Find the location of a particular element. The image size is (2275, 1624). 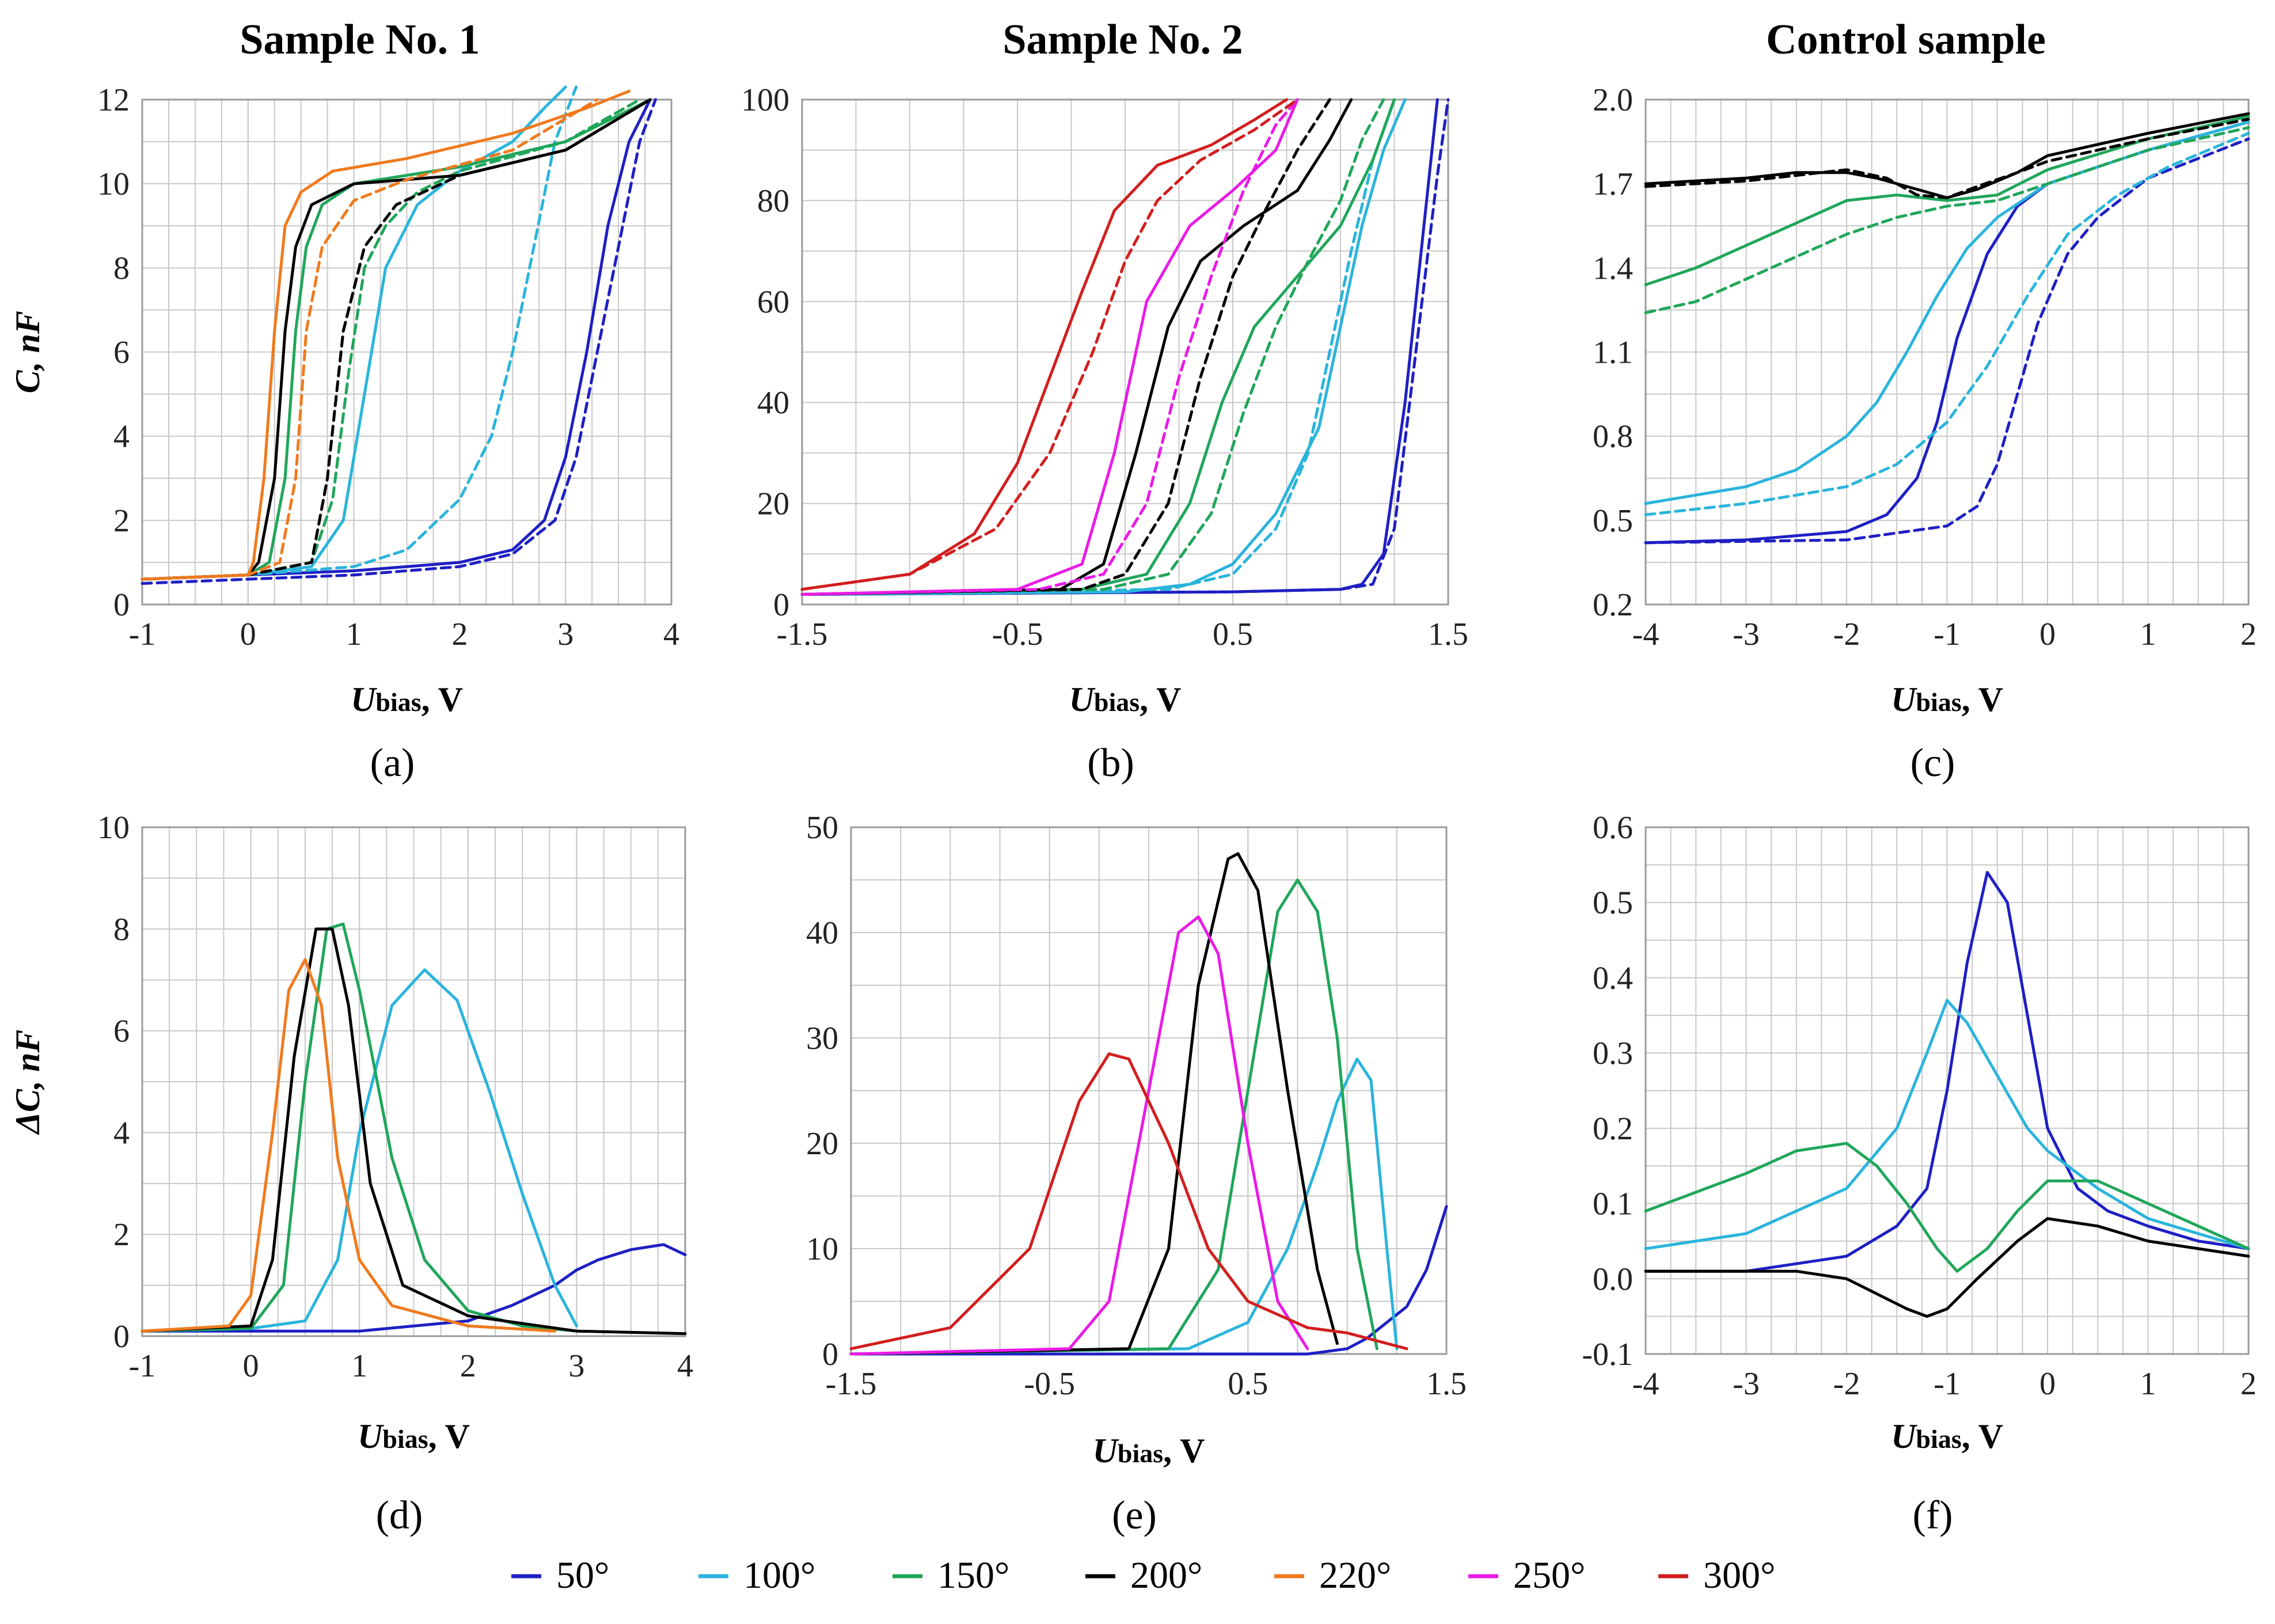

series-b-50deg-dashed is located at coordinates (1125, 347).